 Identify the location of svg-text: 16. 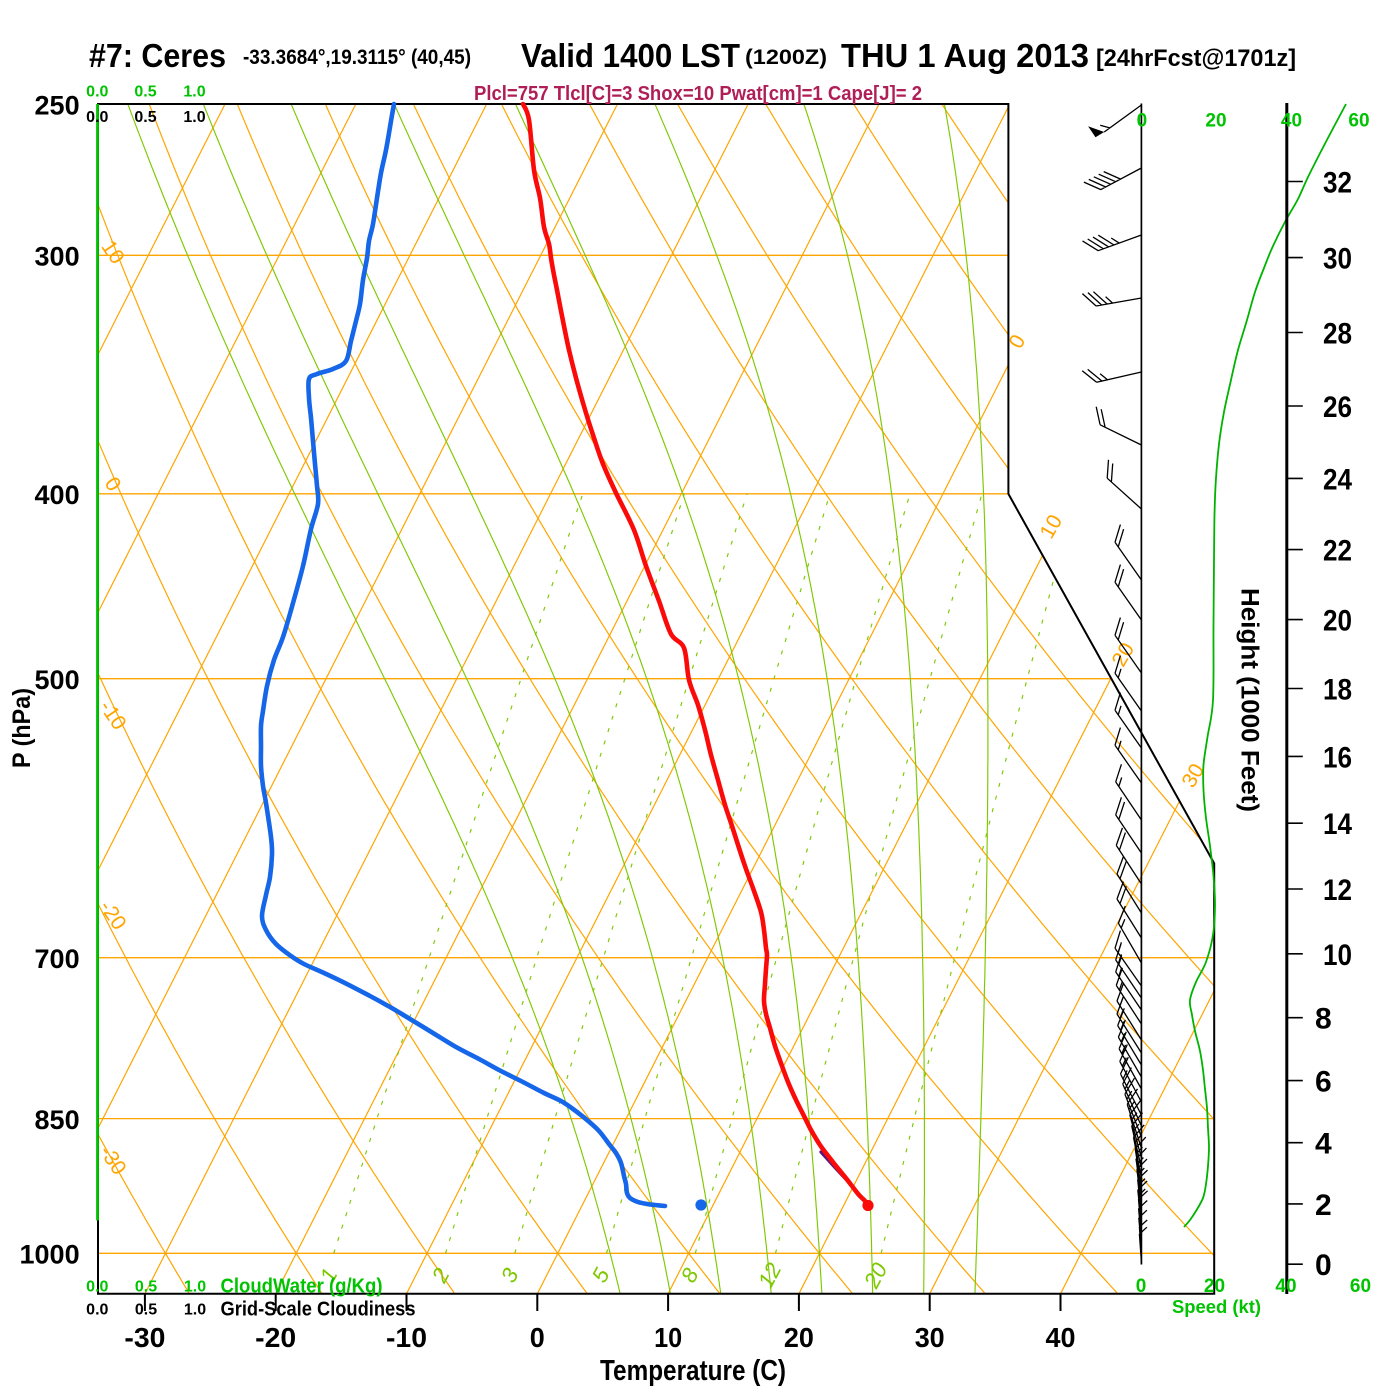
(1337, 757).